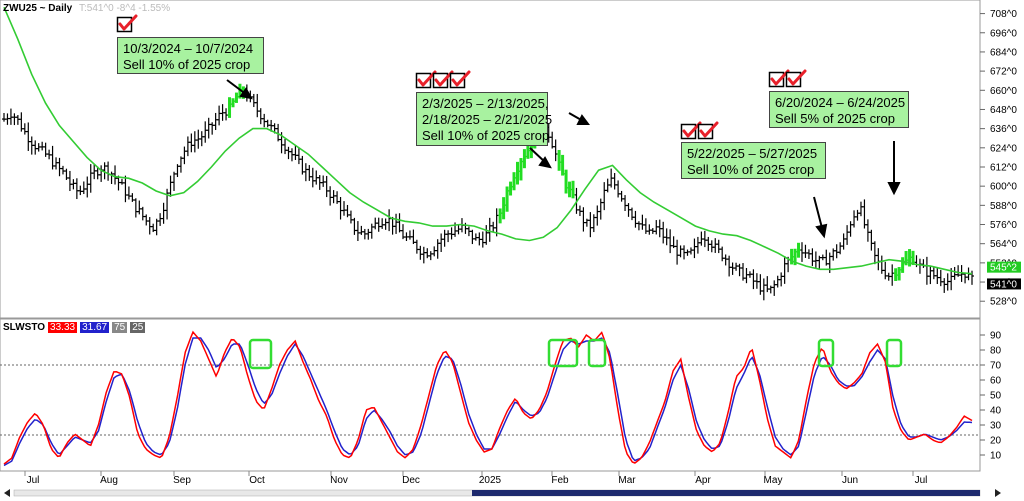  What do you see at coordinates (996, 456) in the screenshot?
I see `osc-tick-label: 10` at bounding box center [996, 456].